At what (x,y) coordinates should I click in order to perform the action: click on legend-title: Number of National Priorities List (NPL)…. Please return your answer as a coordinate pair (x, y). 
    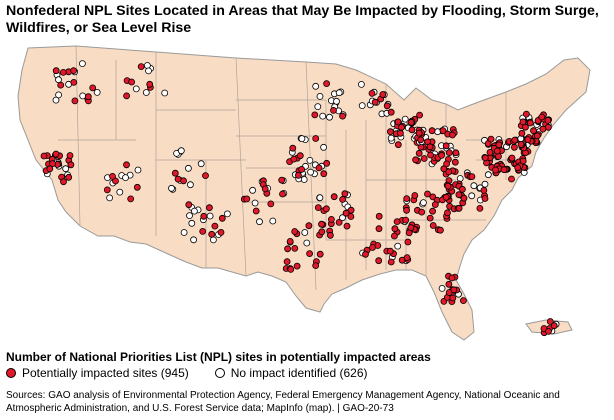
    Looking at the image, I should click on (218, 357).